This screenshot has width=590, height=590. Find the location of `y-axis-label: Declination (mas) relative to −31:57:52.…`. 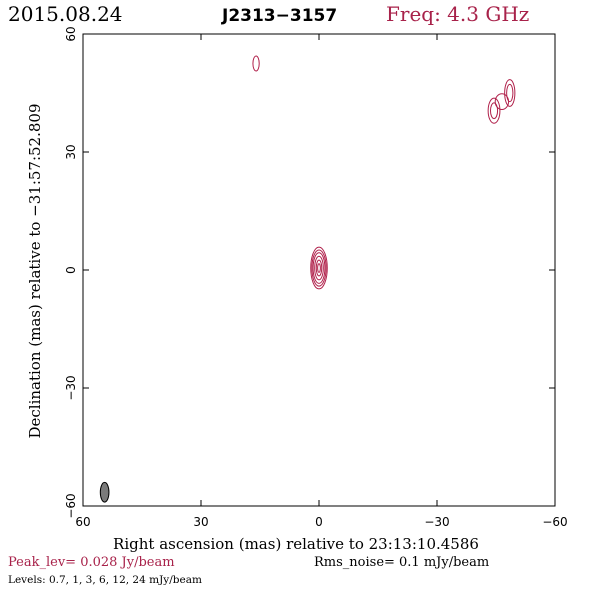

y-axis-label: Declination (mas) relative to −31:57:52.… is located at coordinates (35, 270).